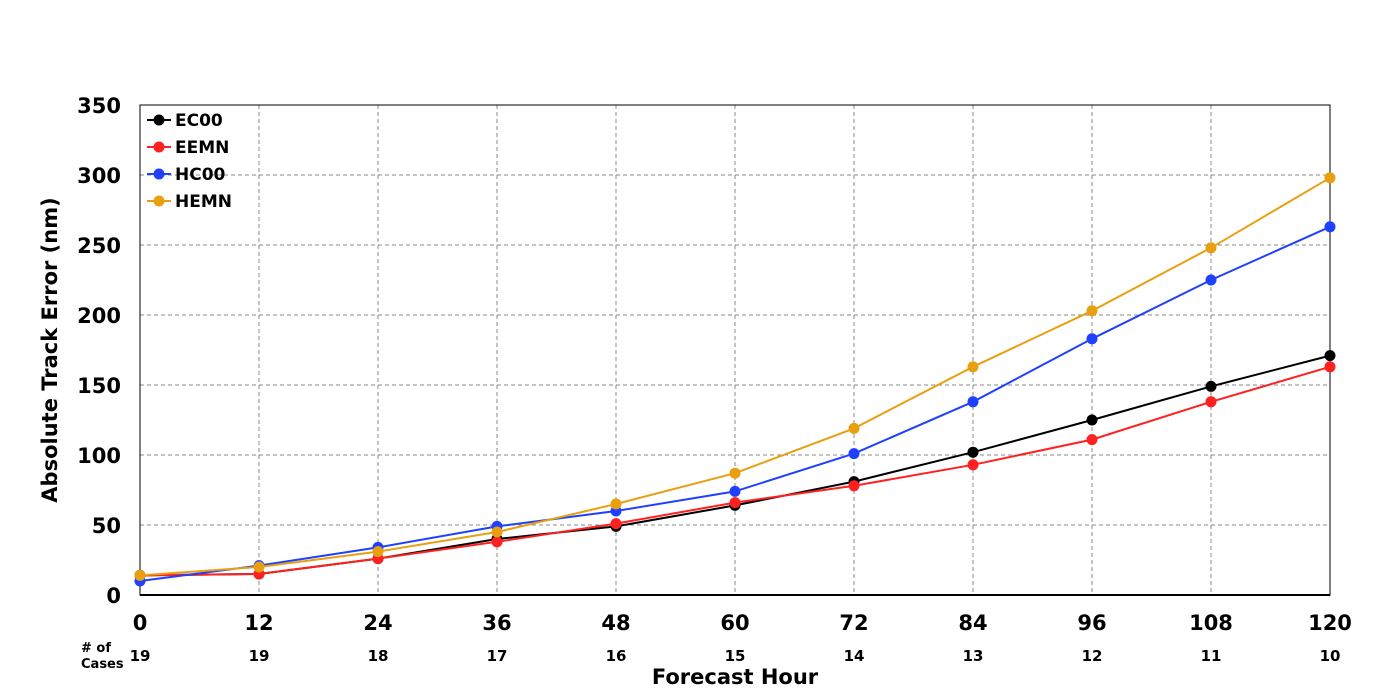 The image size is (1400, 700). Describe the element at coordinates (1211, 623) in the screenshot. I see `x-tick-label: 108` at that location.